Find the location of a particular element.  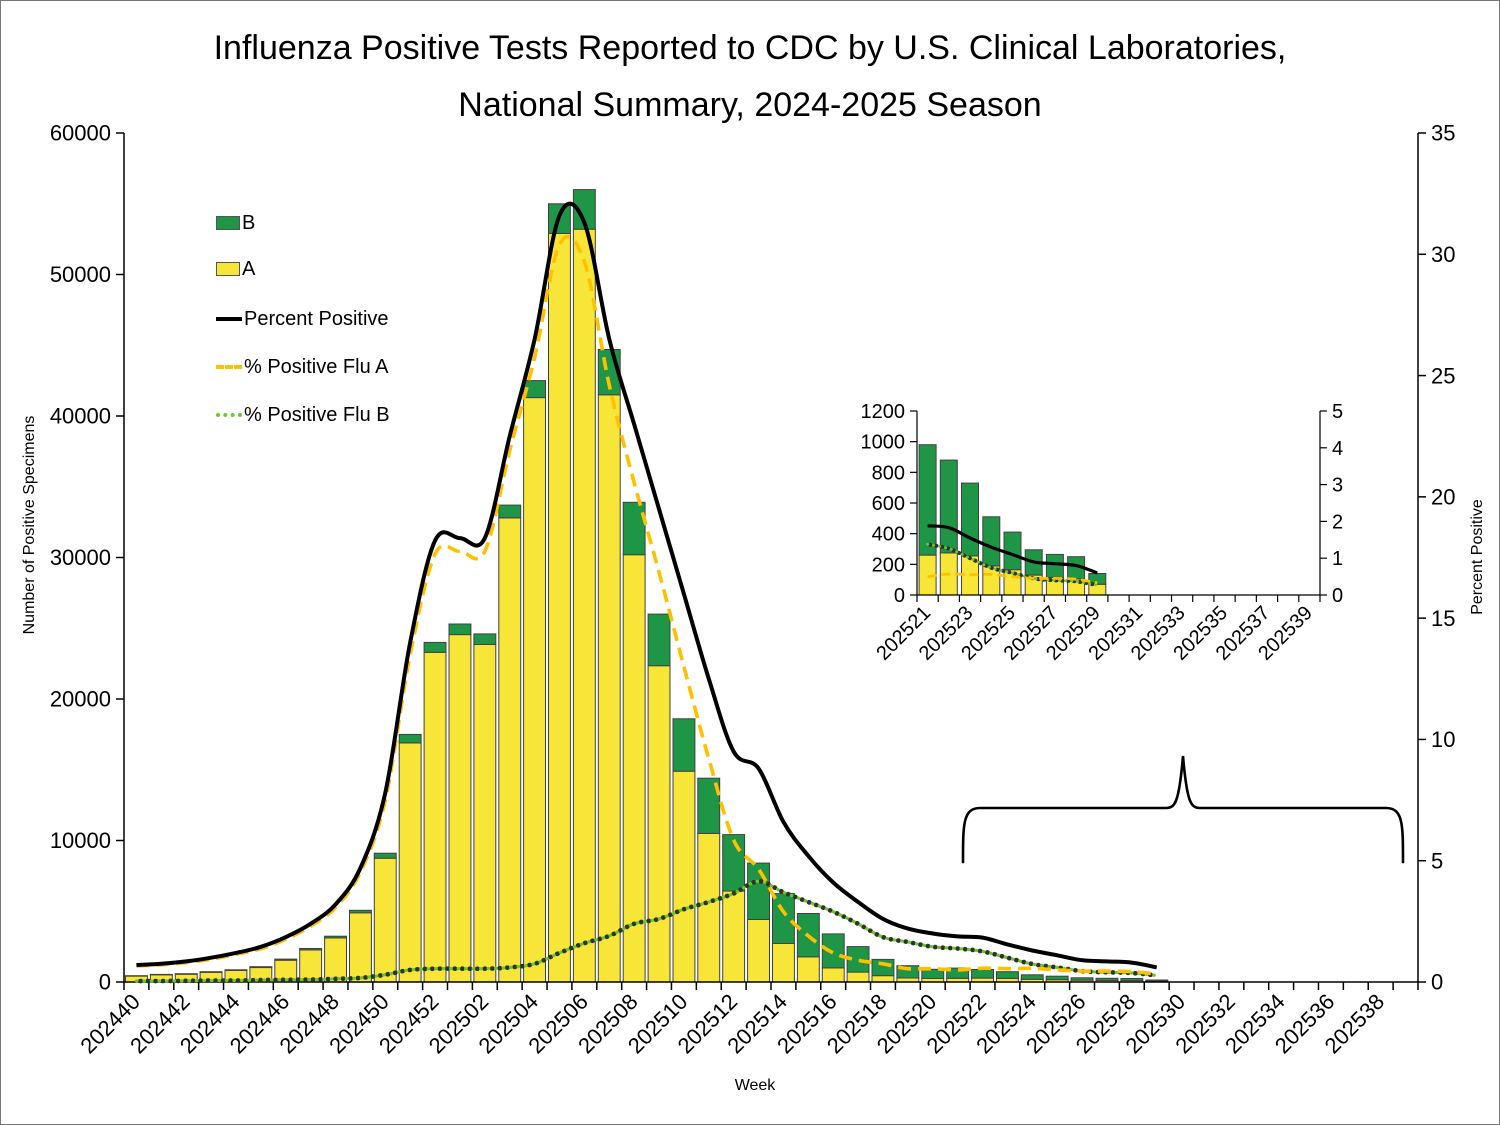

inset-line--positive-flu-b is located at coordinates (1012, 564).